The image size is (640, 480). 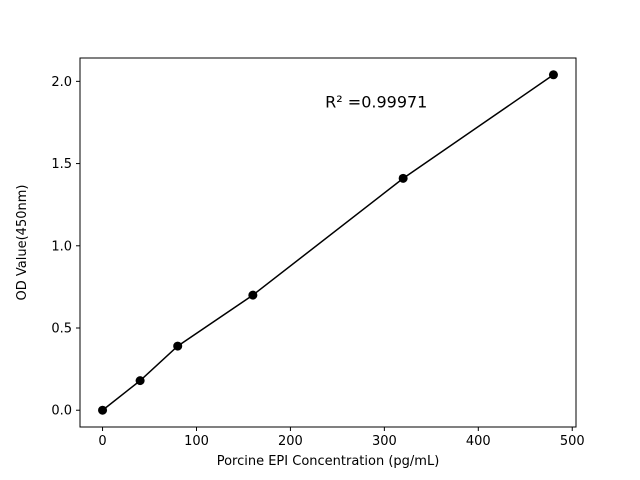 What do you see at coordinates (478, 441) in the screenshot?
I see `x-tick-label: 400` at bounding box center [478, 441].